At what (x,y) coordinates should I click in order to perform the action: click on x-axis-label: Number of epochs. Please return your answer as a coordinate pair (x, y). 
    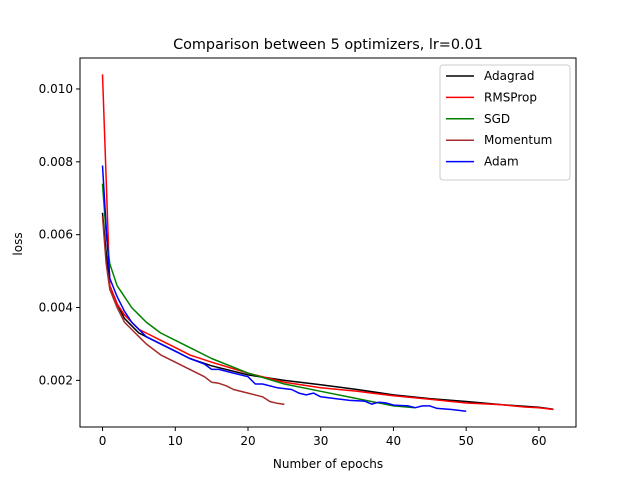
    Looking at the image, I should click on (328, 464).